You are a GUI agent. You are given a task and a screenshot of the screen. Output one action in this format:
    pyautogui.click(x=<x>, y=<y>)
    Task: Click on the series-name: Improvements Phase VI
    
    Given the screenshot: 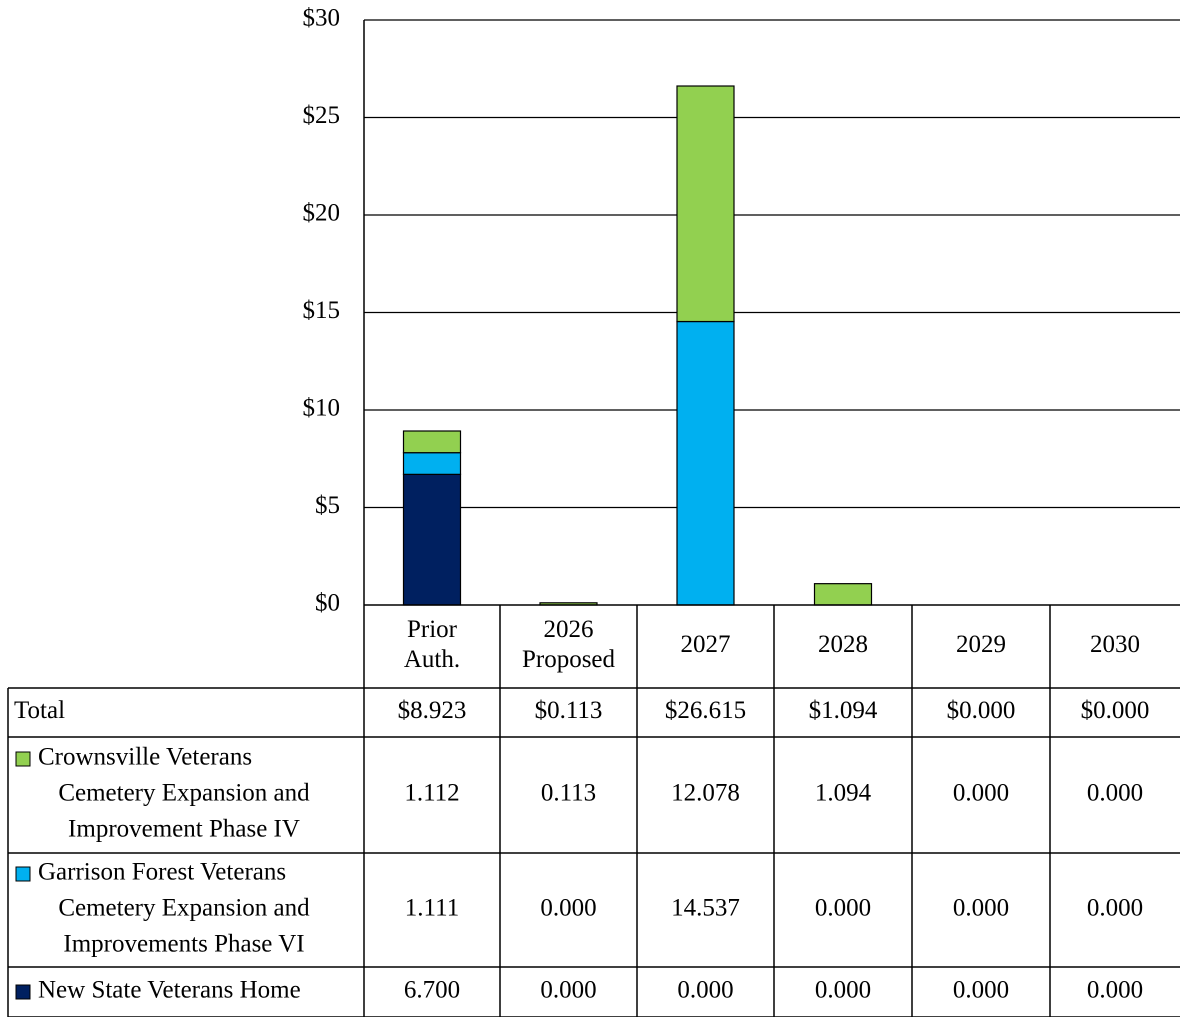 What is the action you would take?
    pyautogui.click(x=183, y=944)
    